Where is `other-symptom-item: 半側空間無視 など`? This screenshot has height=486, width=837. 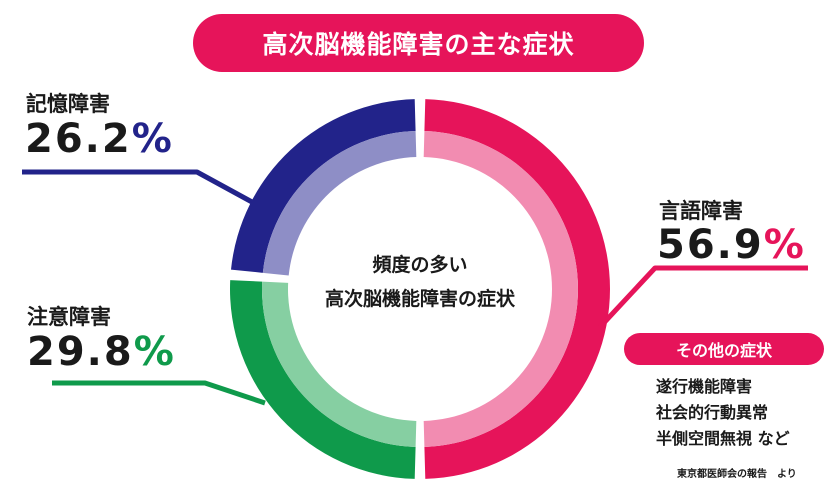 other-symptom-item: 半側空間無視 など is located at coordinates (723, 438).